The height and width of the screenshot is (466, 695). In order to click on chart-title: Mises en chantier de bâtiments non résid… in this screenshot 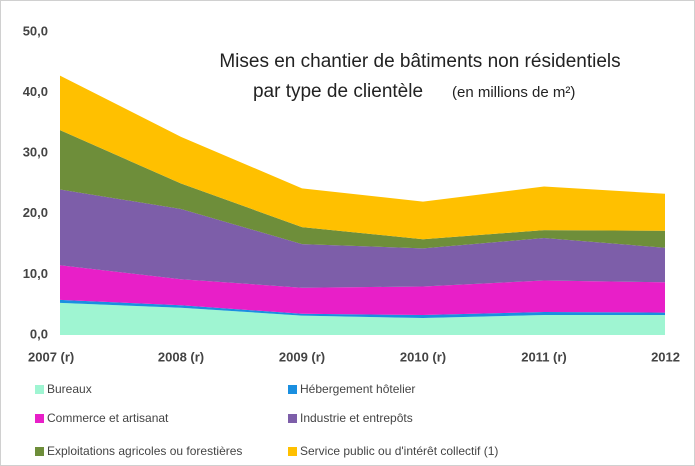, I will do `click(419, 61)`.